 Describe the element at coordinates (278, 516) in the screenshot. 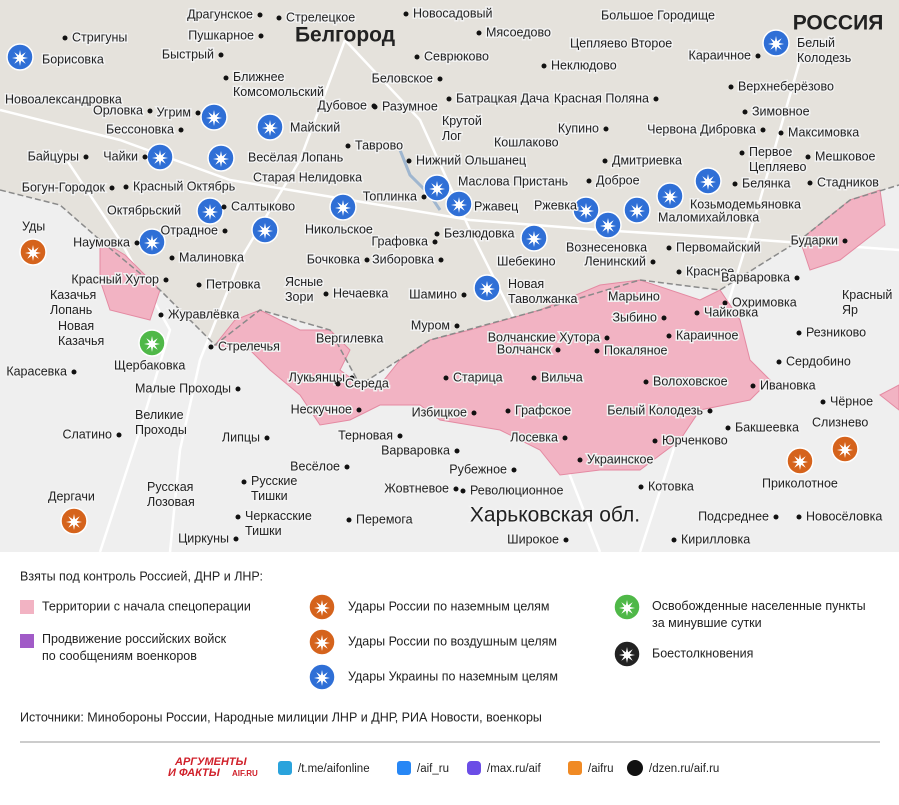

I see `place-label-line: Черкасские` at that location.